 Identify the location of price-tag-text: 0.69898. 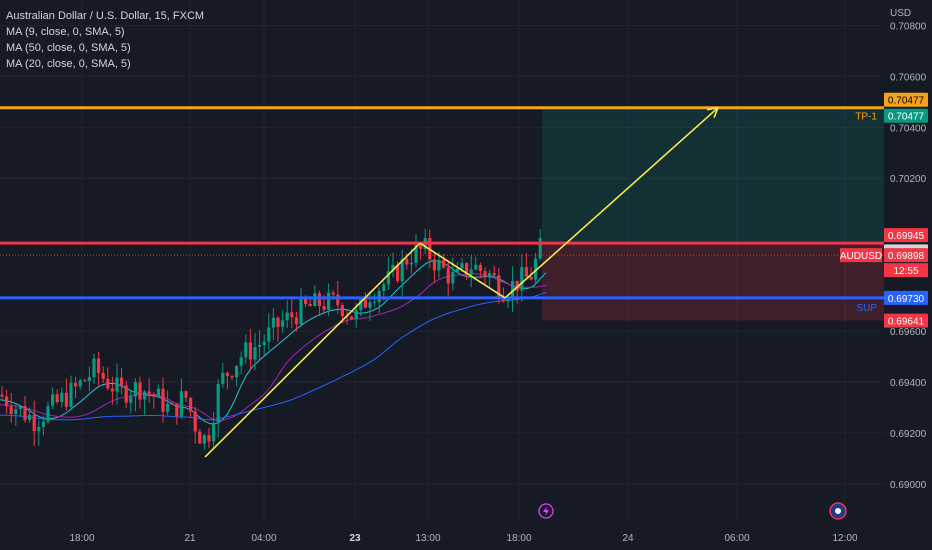
(906, 256).